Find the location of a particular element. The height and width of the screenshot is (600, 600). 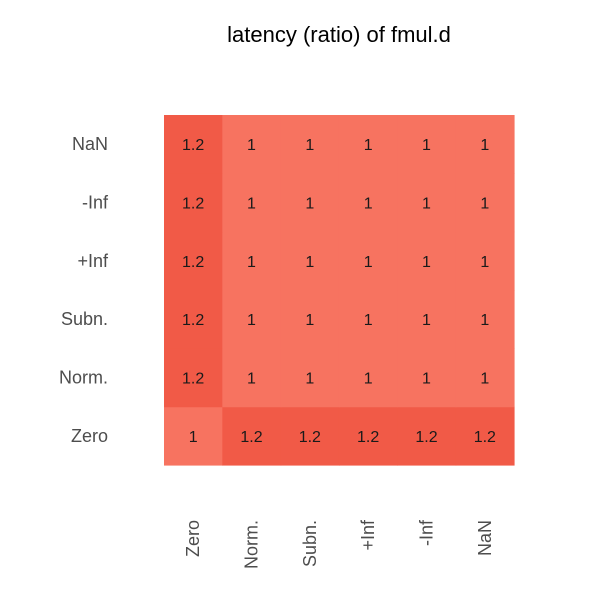

heatmap-cell-+Inf-Zero is located at coordinates (193, 261).